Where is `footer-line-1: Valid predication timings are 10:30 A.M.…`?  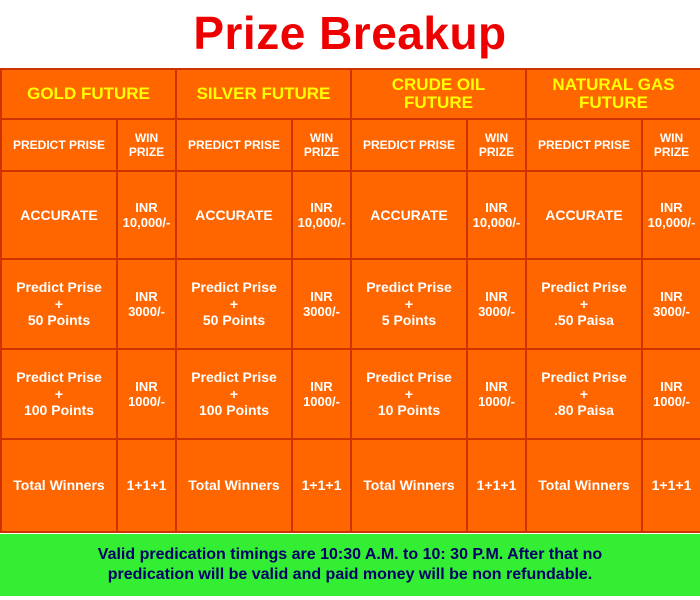
footer-line-1: Valid predication timings are 10:30 A.M.… is located at coordinates (350, 554).